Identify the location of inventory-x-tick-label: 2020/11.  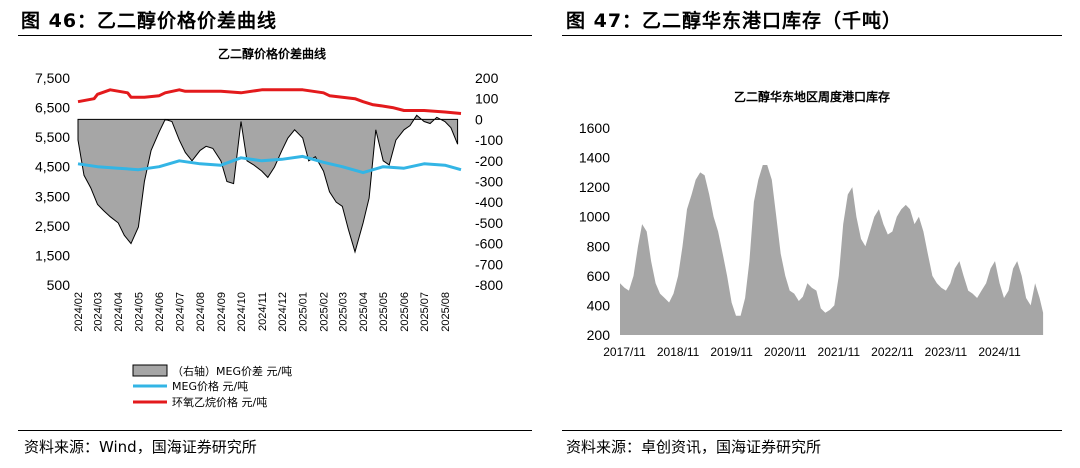
(785, 352).